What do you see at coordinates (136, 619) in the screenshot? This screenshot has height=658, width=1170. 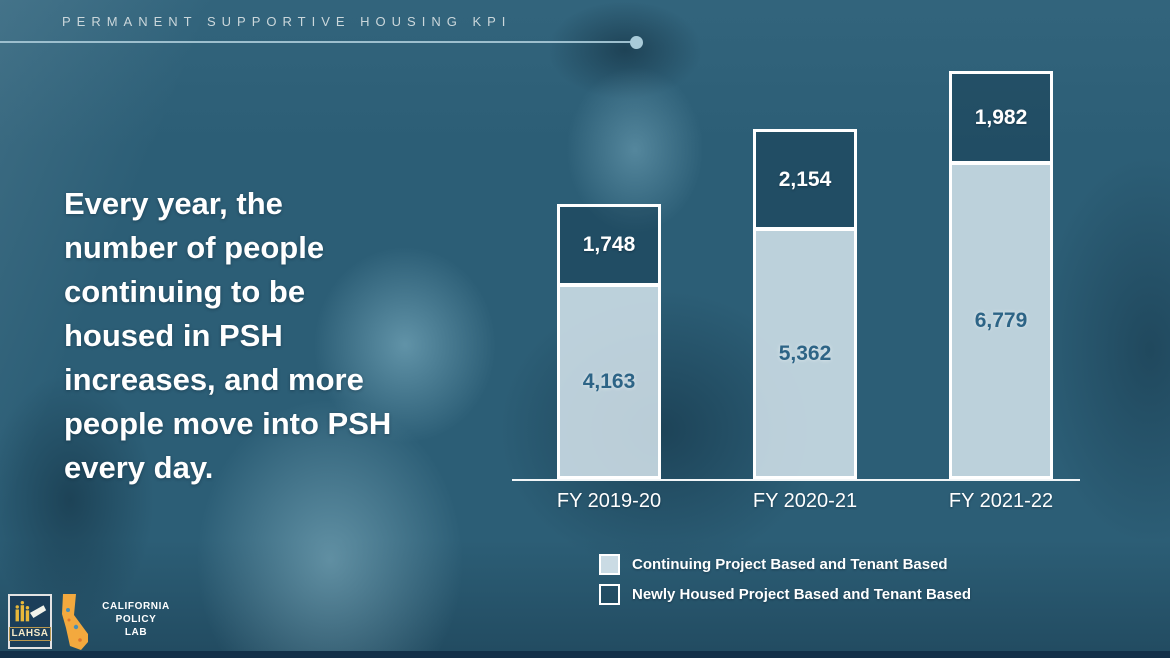 I see `california-policy-lab-logo-text: CALIFORNIA POLICY LAB` at bounding box center [136, 619].